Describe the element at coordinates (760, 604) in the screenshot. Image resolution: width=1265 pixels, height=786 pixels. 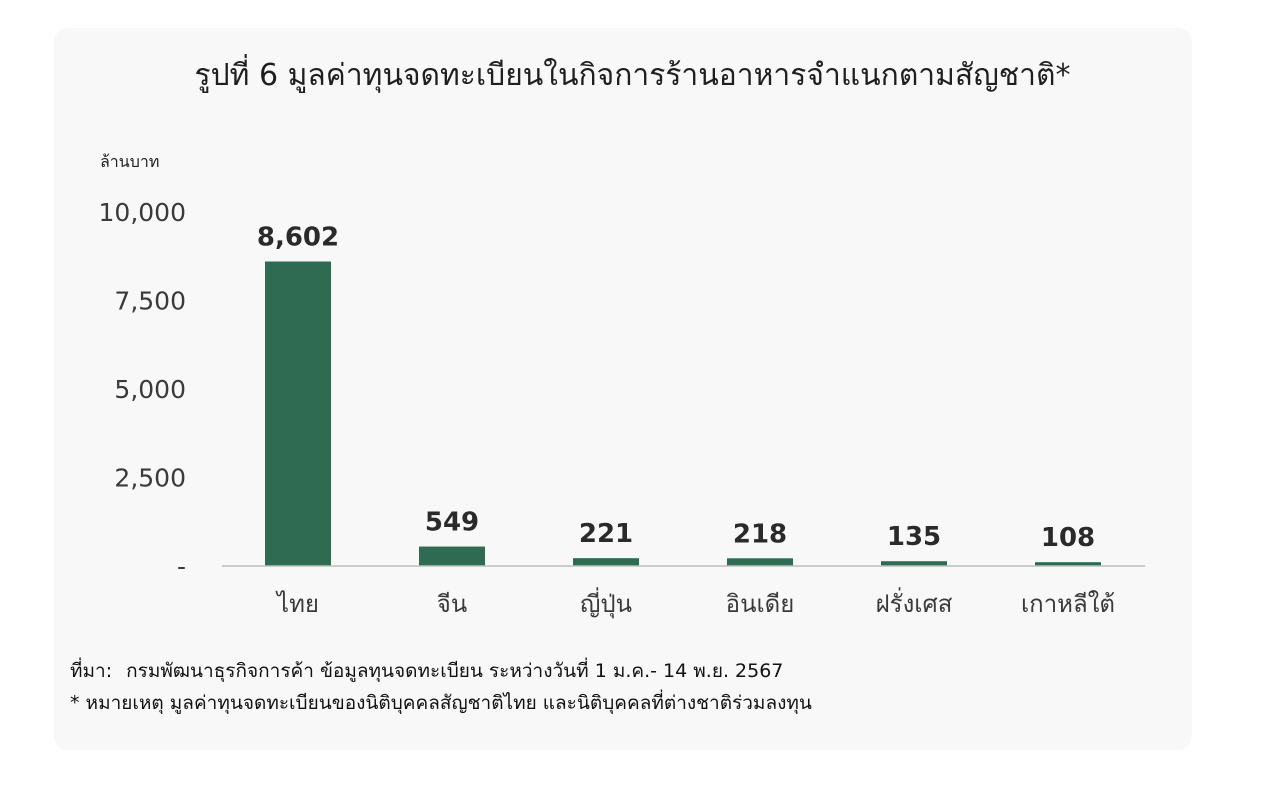
I see `x-tick-label: อินเดีย` at that location.